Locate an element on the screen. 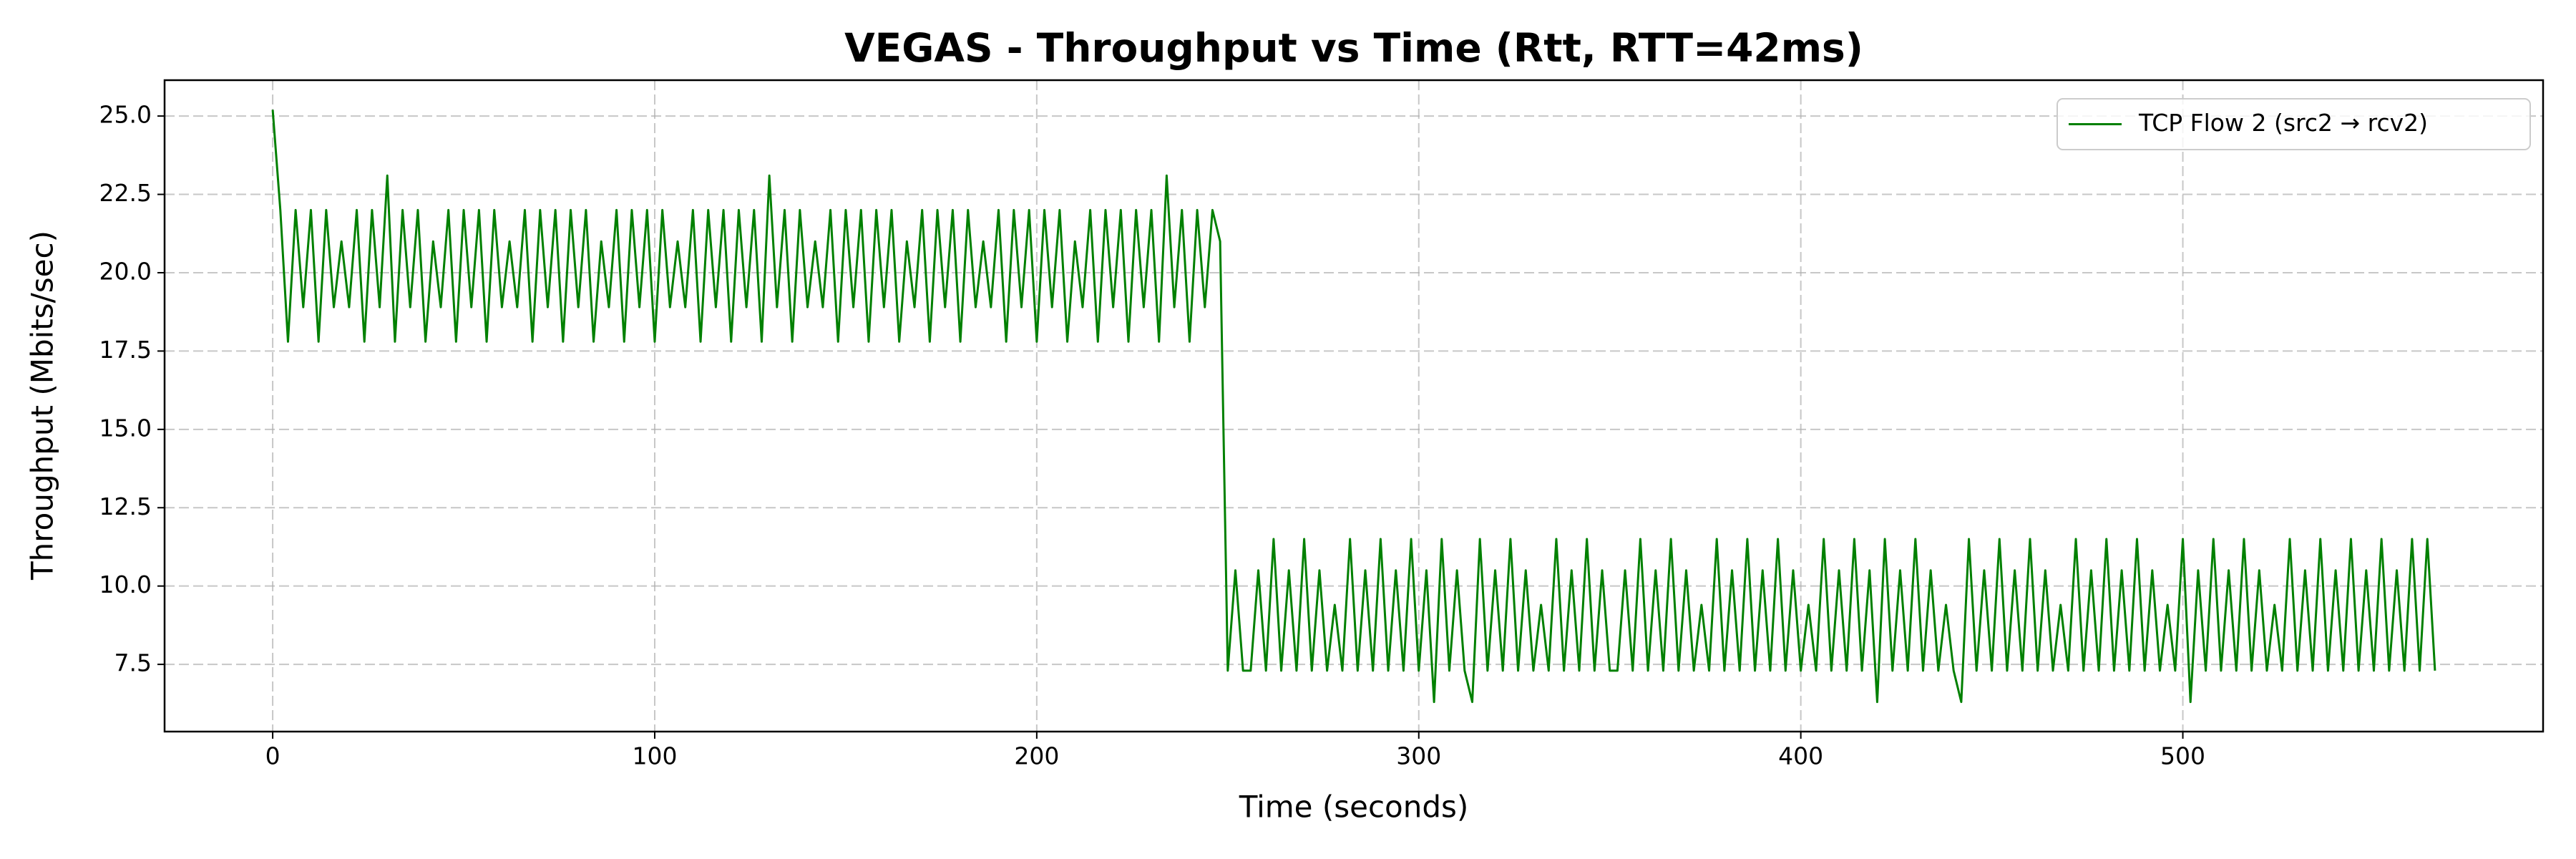  x-tick-label: 100 is located at coordinates (654, 756).